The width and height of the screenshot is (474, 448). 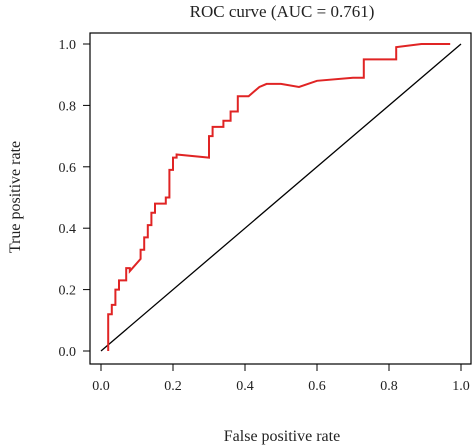 I want to click on x-tick-label: 0.4, so click(x=245, y=386).